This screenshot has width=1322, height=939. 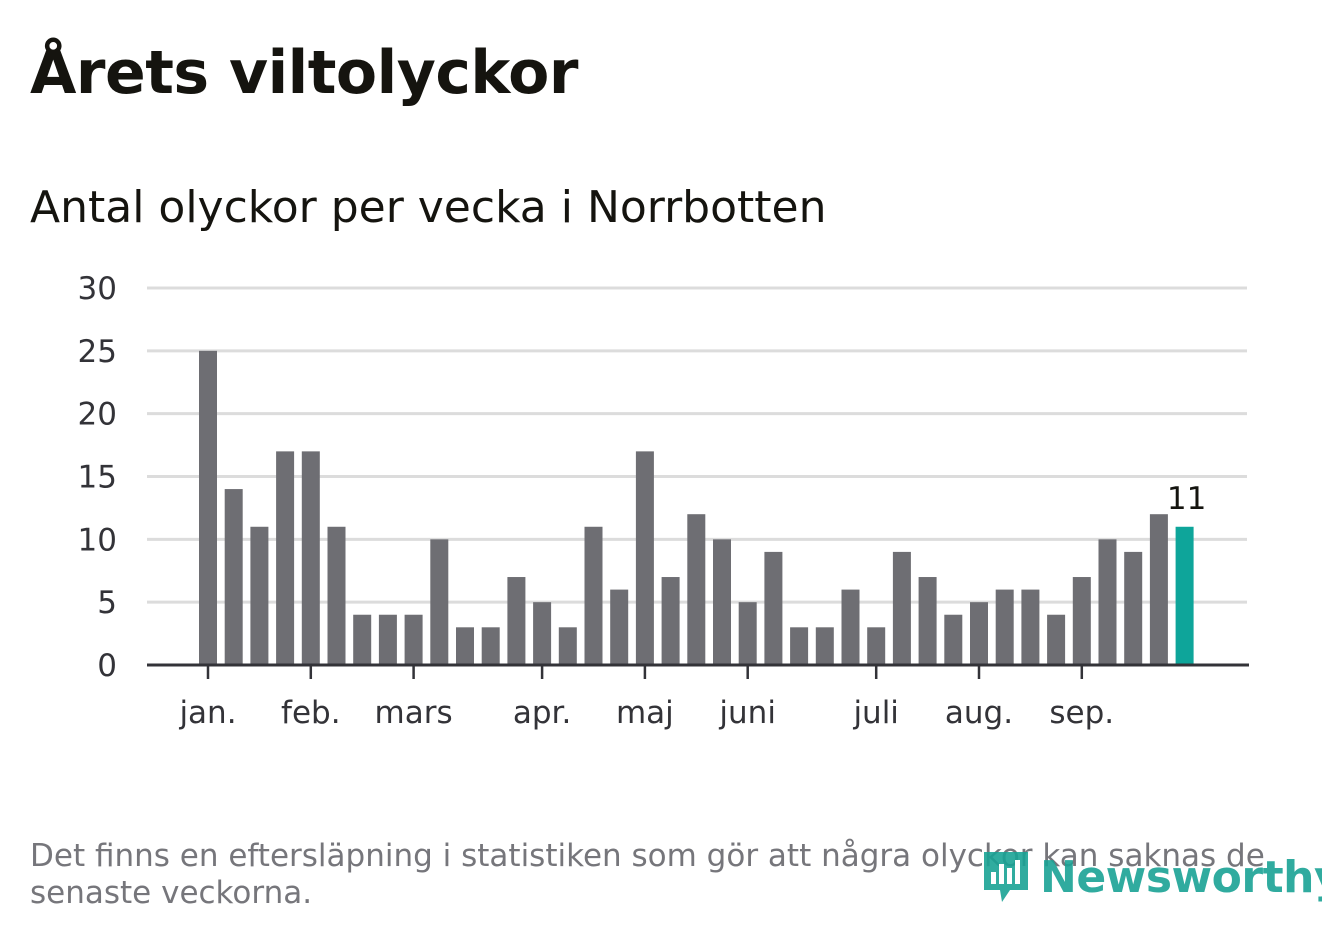 What do you see at coordinates (207, 713) in the screenshot?
I see `x-tick-label: jan.` at bounding box center [207, 713].